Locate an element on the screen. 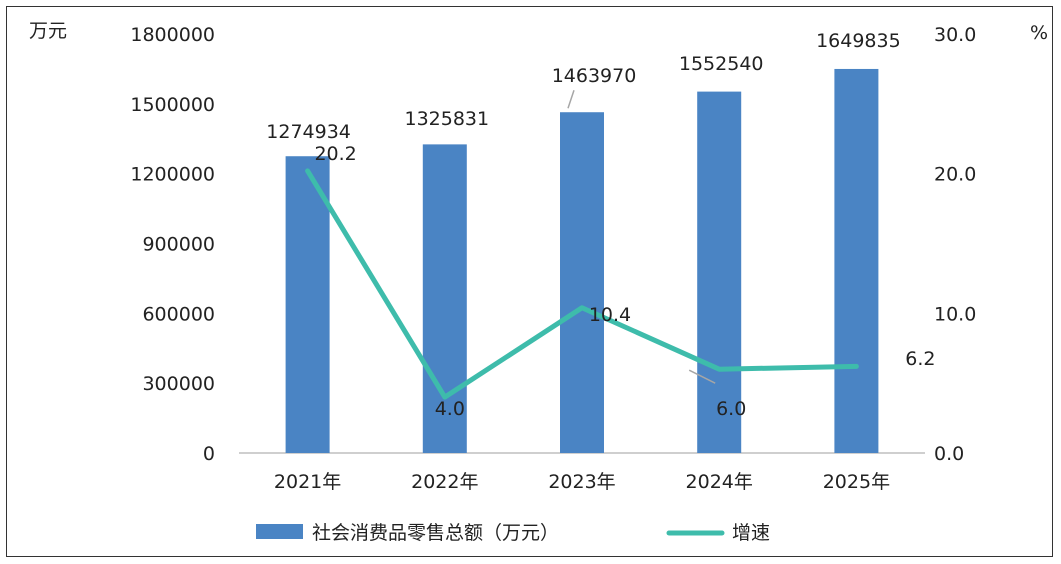 The width and height of the screenshot is (1061, 564). leader-lines is located at coordinates (641, 236).